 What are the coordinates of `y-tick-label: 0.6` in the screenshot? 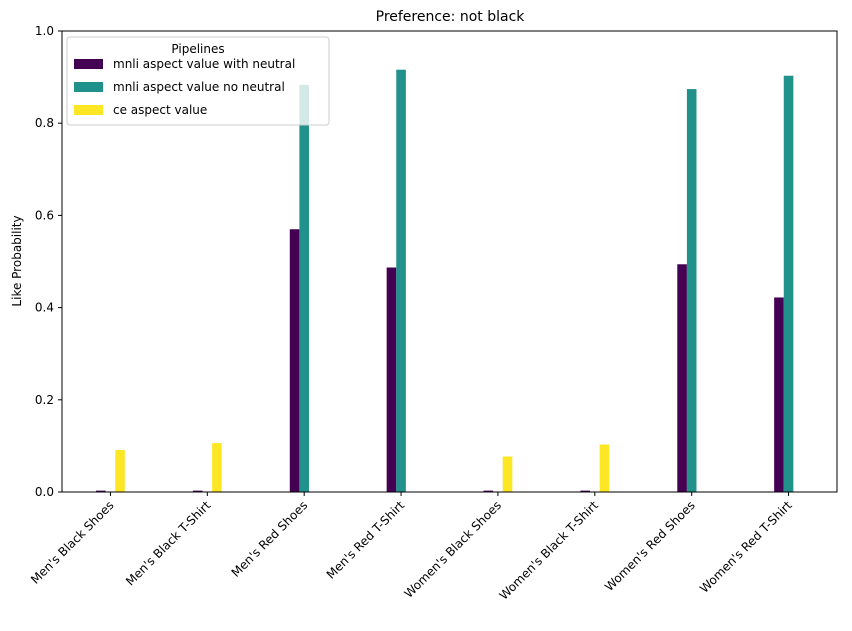 It's located at (44, 215).